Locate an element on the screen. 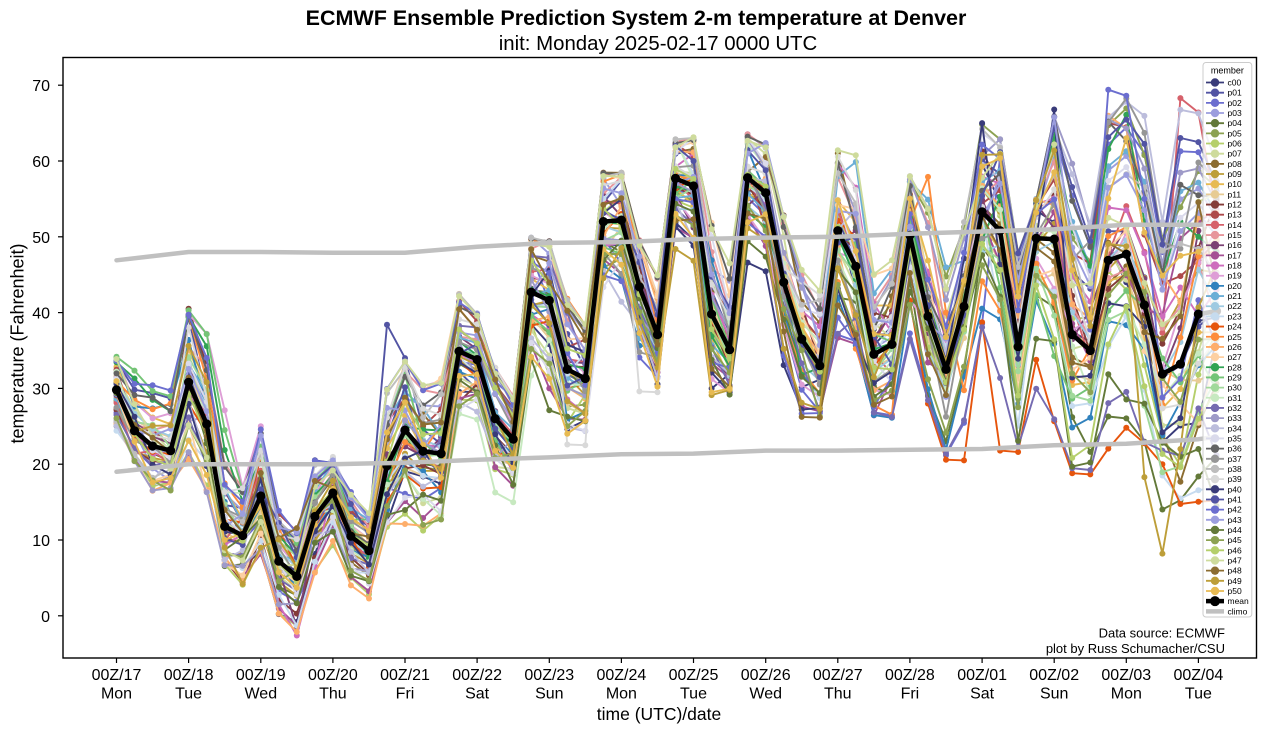 The height and width of the screenshot is (733, 1266). svg-text: p16 is located at coordinates (1235, 245).